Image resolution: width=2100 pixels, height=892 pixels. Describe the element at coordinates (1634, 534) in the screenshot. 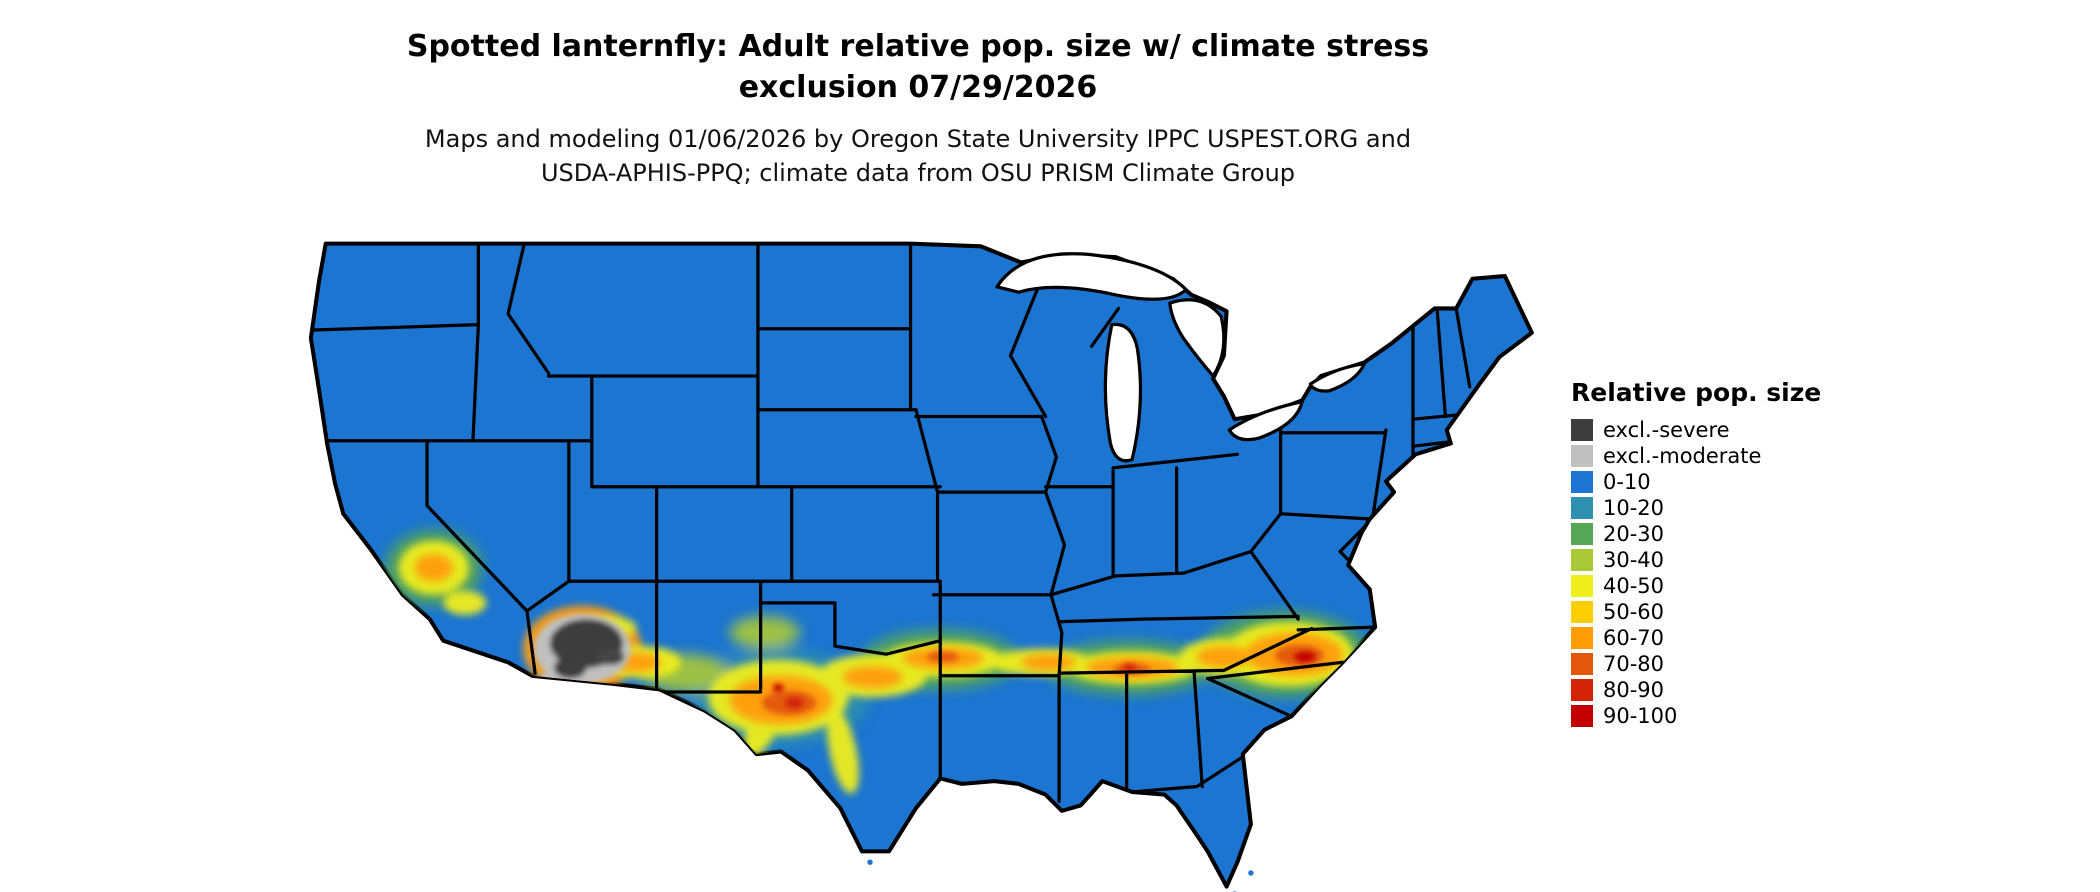

I see `legend-label: 20-30` at that location.